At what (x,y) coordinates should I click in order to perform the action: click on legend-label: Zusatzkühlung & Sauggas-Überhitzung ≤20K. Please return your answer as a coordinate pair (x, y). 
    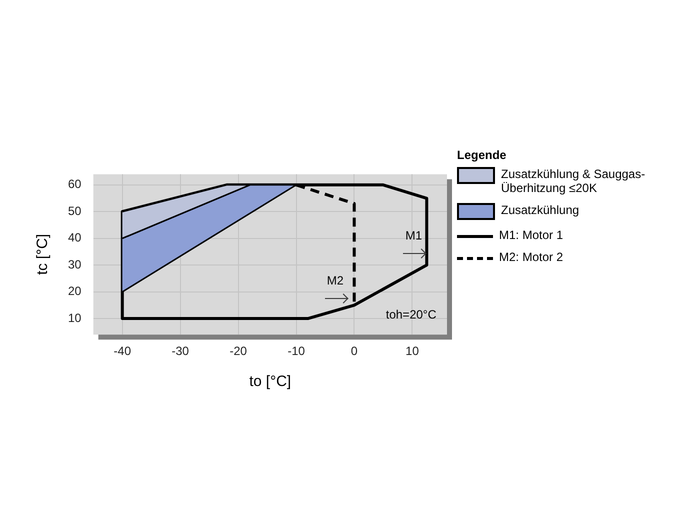
    Looking at the image, I should click on (573, 181).